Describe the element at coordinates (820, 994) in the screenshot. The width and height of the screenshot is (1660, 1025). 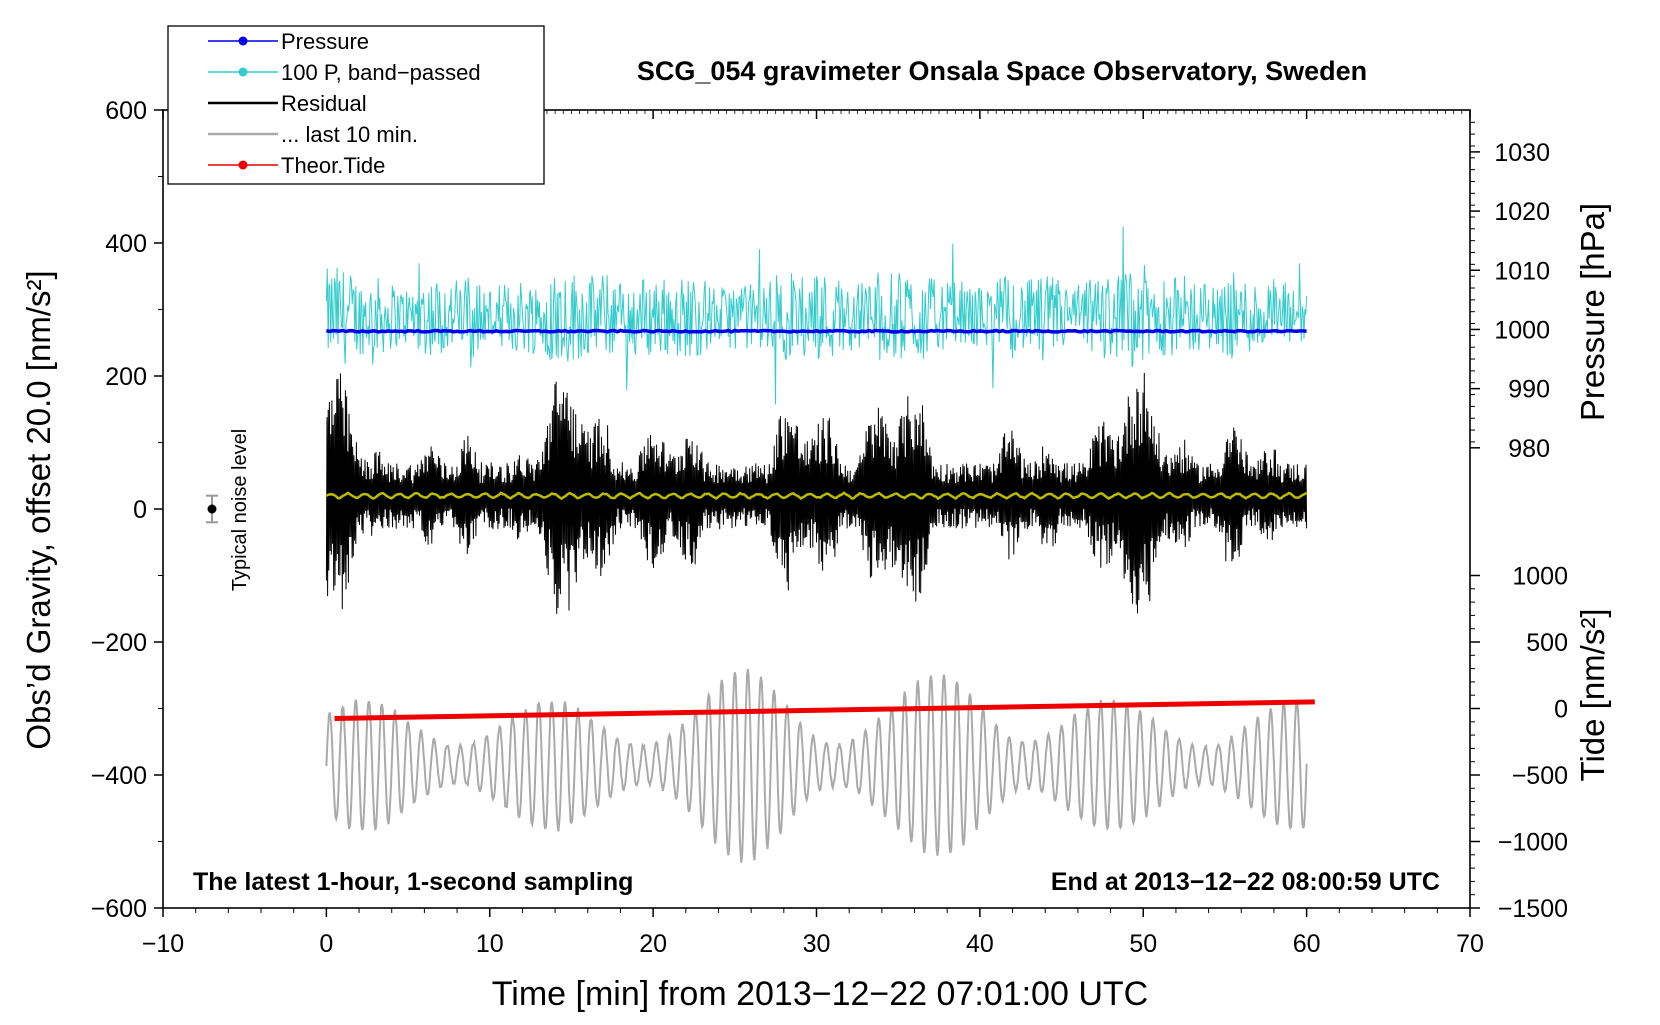
I see `x-axis-label: Time [min] from 2013−12−22 07:01:00 UTC` at that location.